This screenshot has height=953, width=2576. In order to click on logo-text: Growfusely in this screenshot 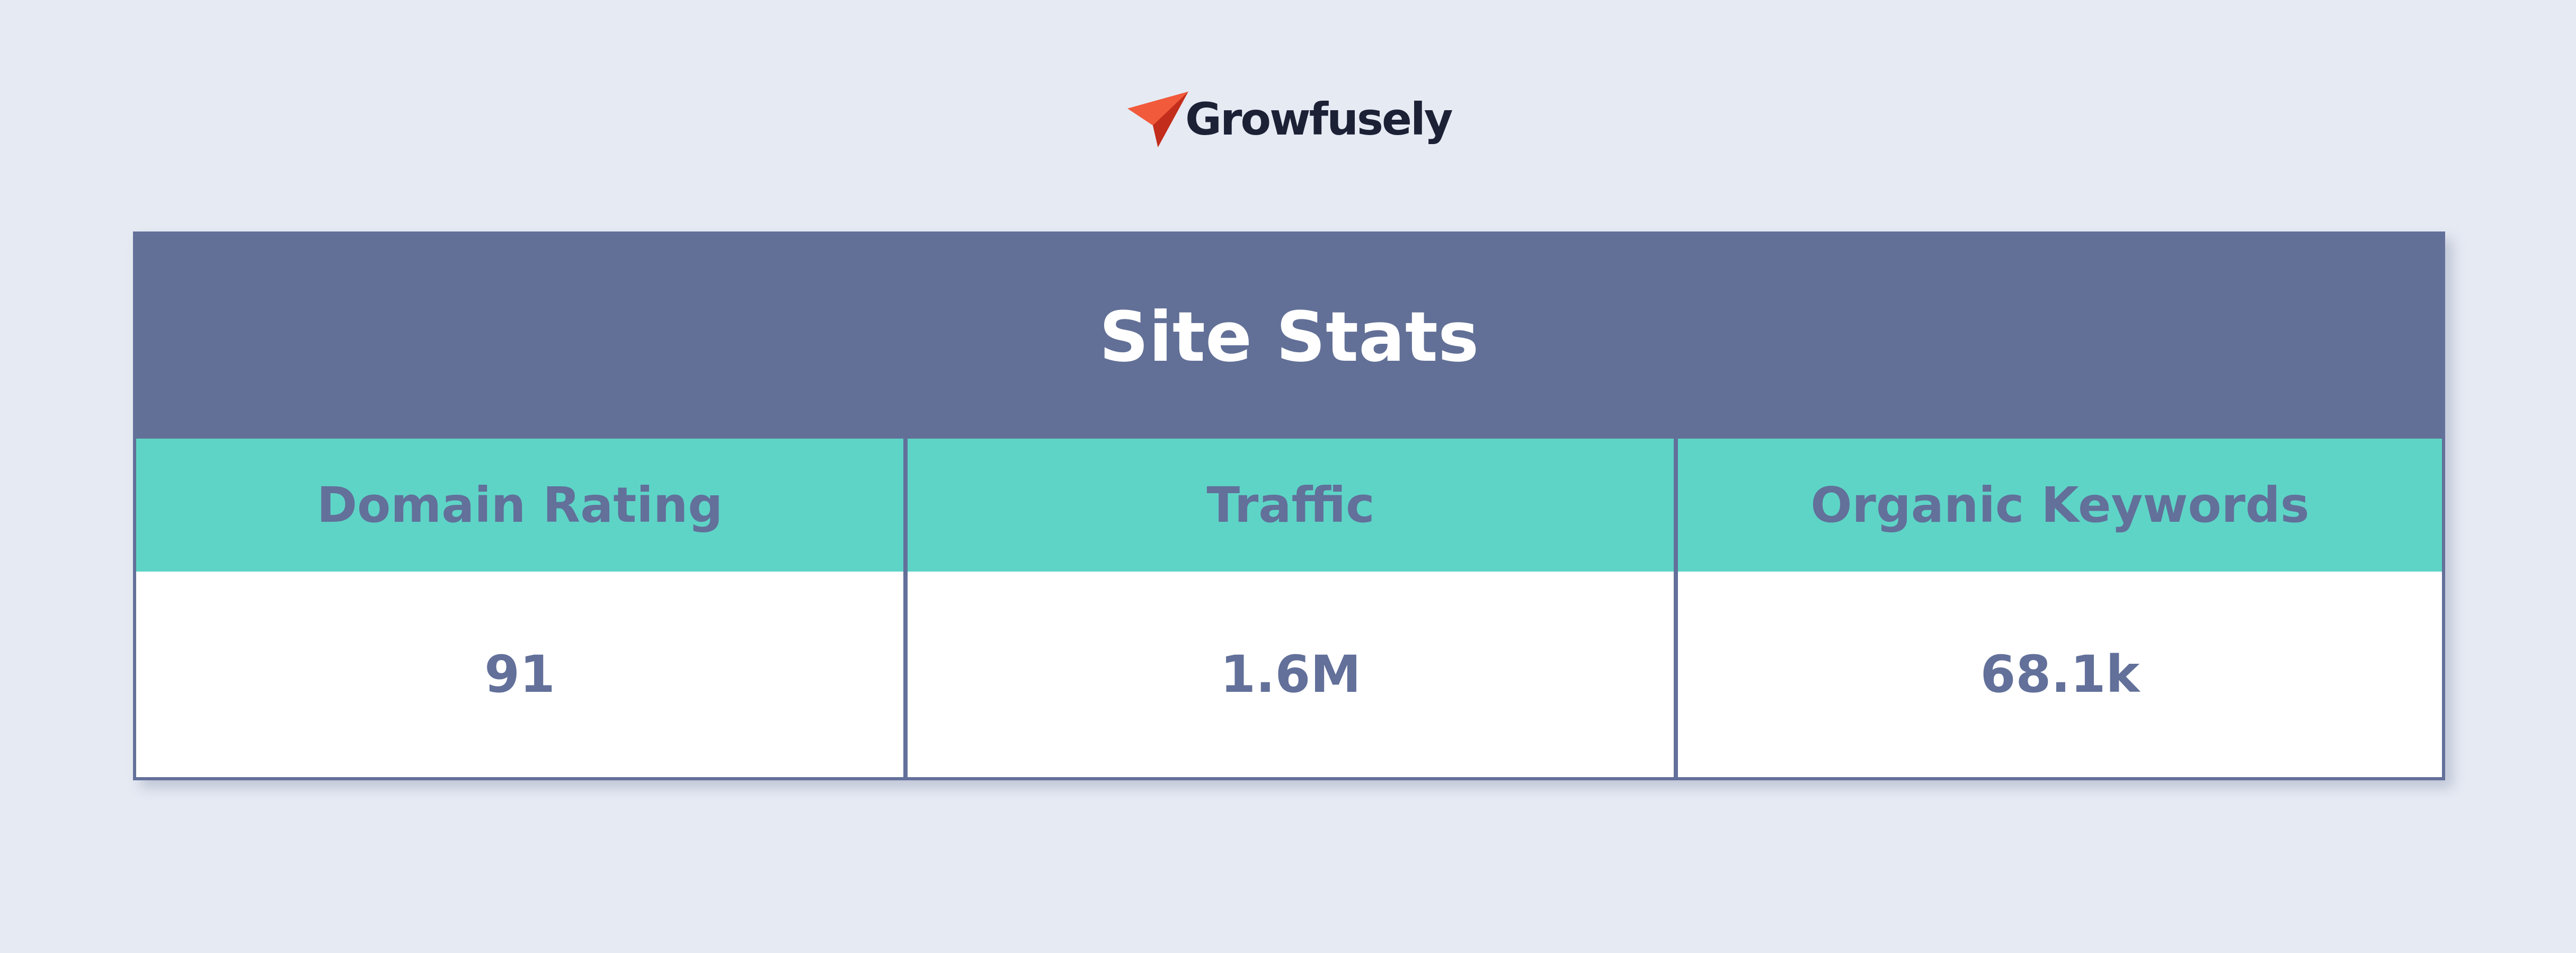, I will do `click(1319, 119)`.